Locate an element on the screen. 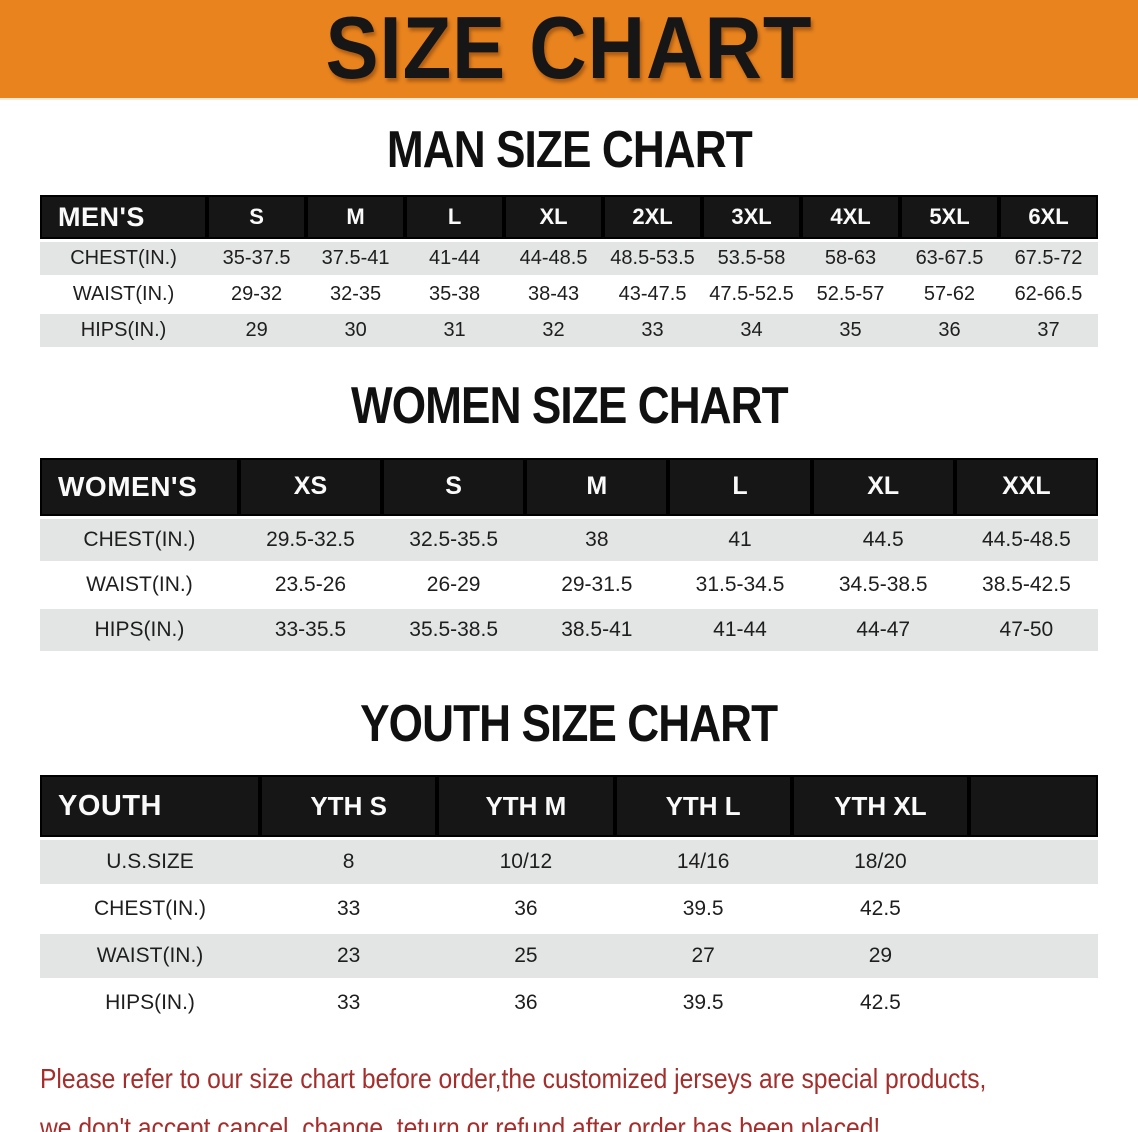 The width and height of the screenshot is (1138, 1132). measurement-value: 41 is located at coordinates (740, 539).